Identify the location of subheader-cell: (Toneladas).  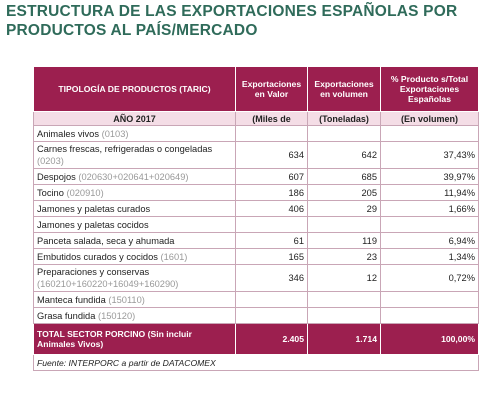
(344, 118).